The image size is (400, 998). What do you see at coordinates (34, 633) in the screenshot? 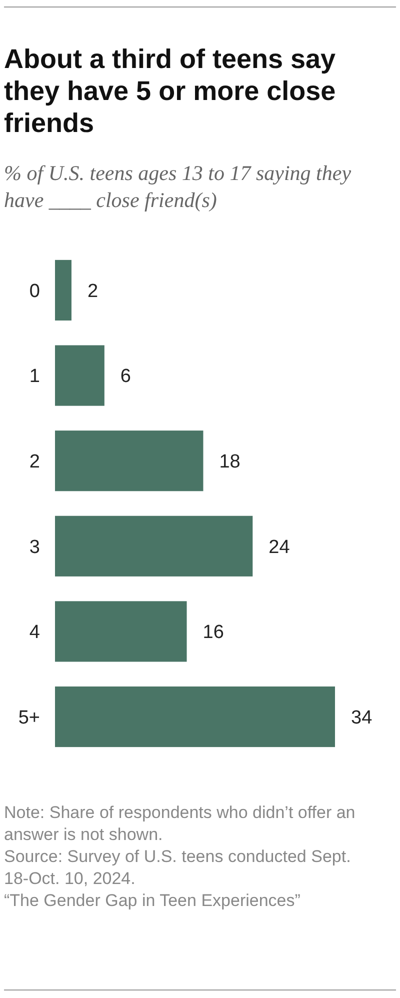
I see `y-tick-label: 4` at bounding box center [34, 633].